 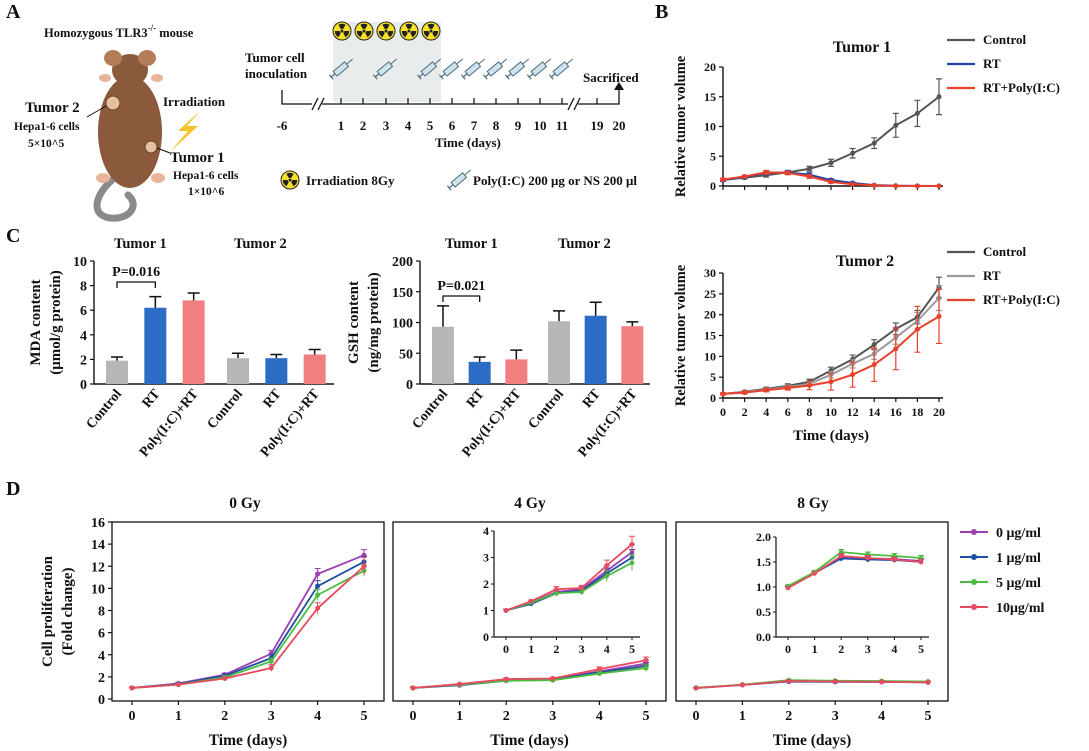 What do you see at coordinates (98, 523) in the screenshot?
I see `y-tick-label: 16` at bounding box center [98, 523].